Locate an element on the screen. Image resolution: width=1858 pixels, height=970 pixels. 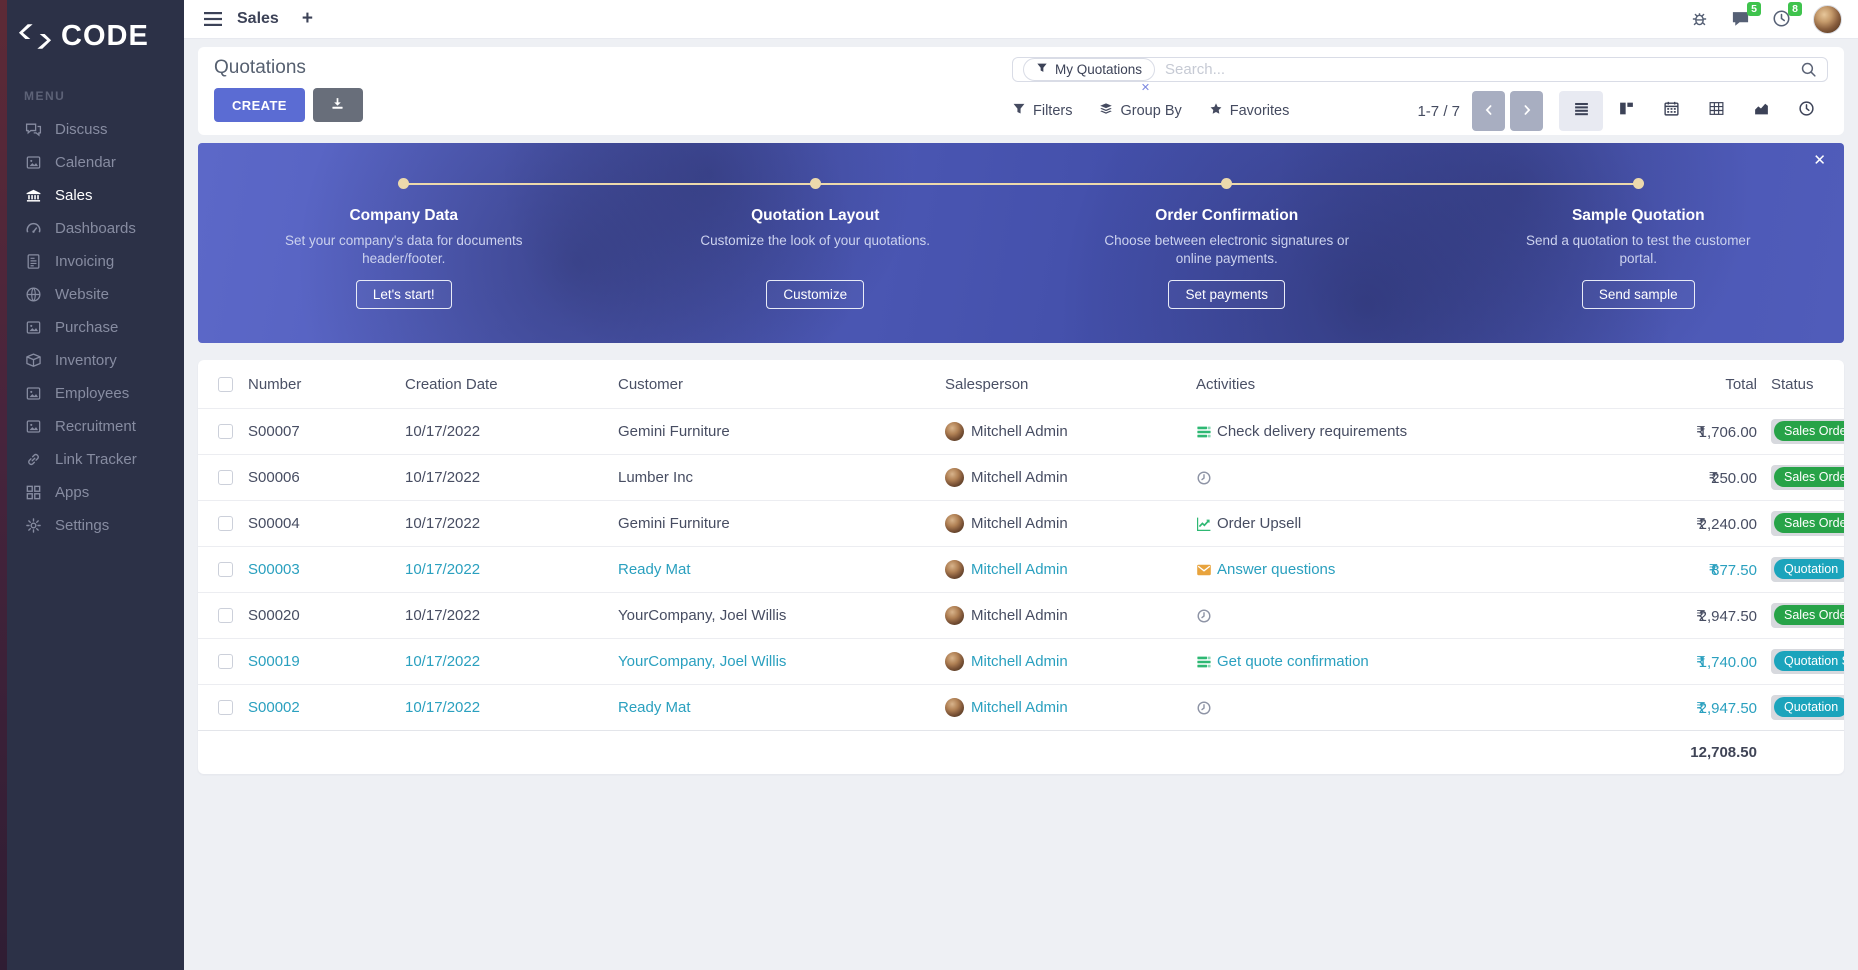
status-badge-wrap: Quotation is located at coordinates (1807, 707).